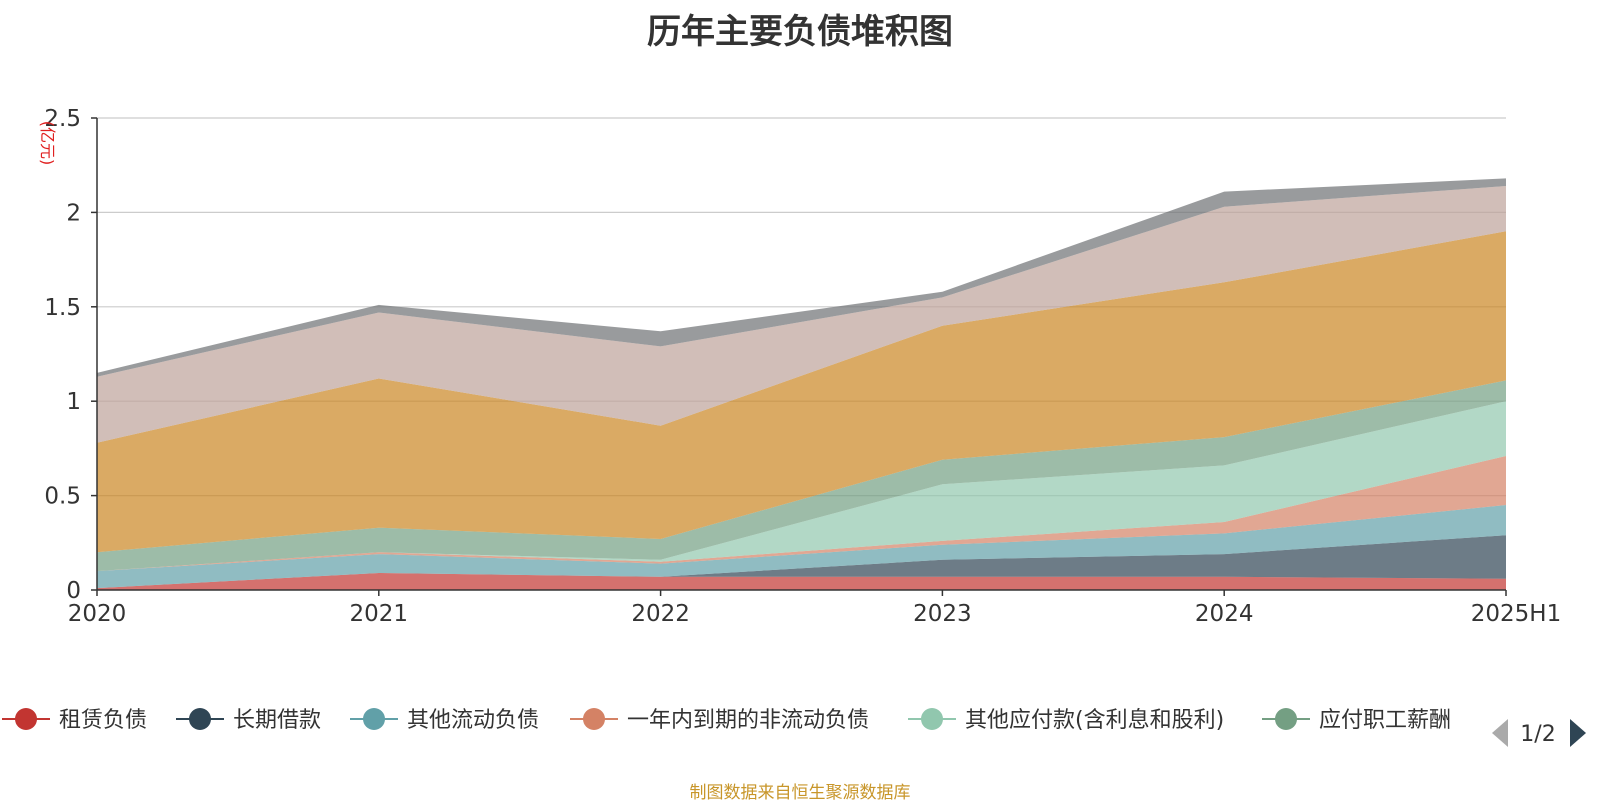 The image size is (1600, 803). What do you see at coordinates (473, 720) in the screenshot?
I see `legend-label: 其他流动负债` at bounding box center [473, 720].